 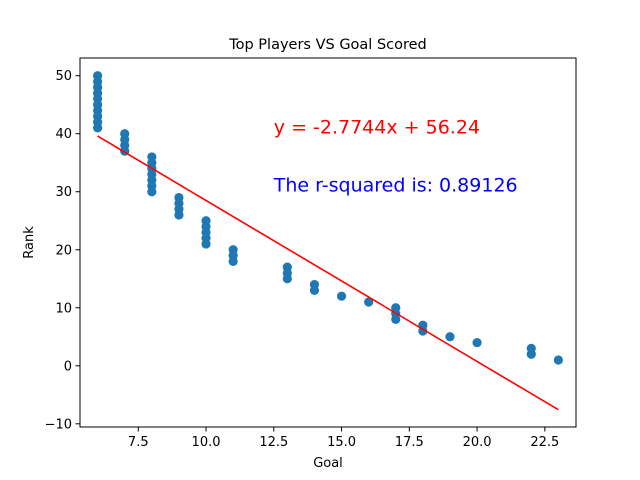 I want to click on x-axis-label: Goal, so click(x=328, y=463).